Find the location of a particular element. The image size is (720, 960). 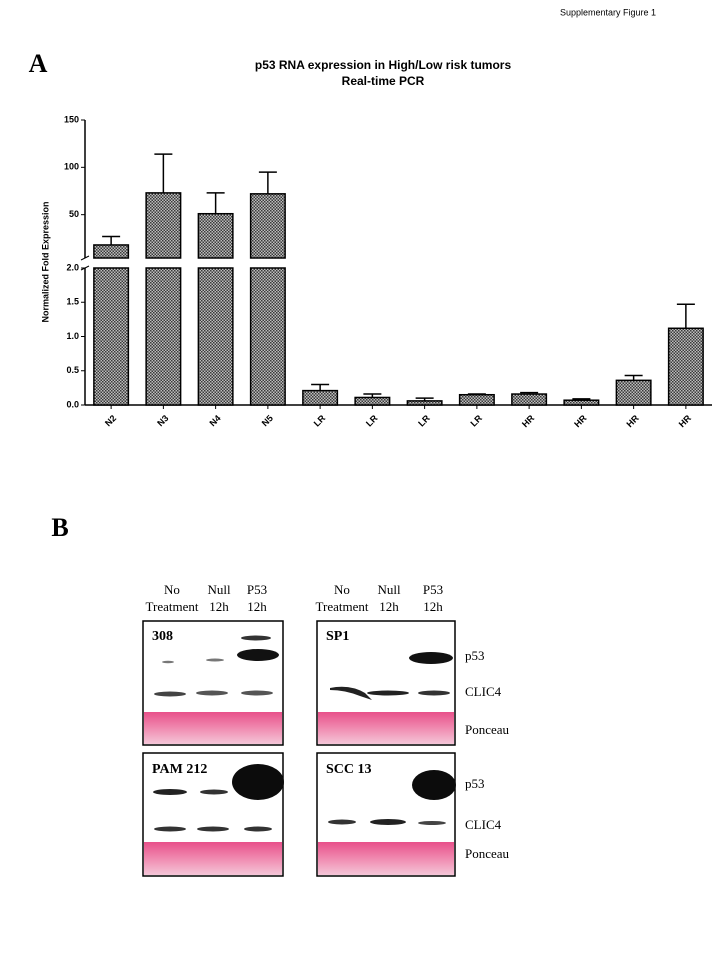

blot-panel-name: SCC 13 is located at coordinates (349, 769).